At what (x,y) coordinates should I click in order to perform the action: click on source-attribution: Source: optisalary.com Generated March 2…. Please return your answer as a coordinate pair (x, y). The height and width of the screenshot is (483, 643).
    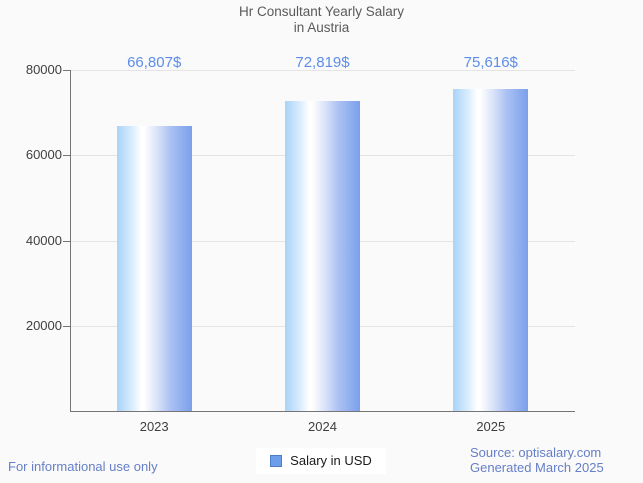
    Looking at the image, I should click on (555, 460).